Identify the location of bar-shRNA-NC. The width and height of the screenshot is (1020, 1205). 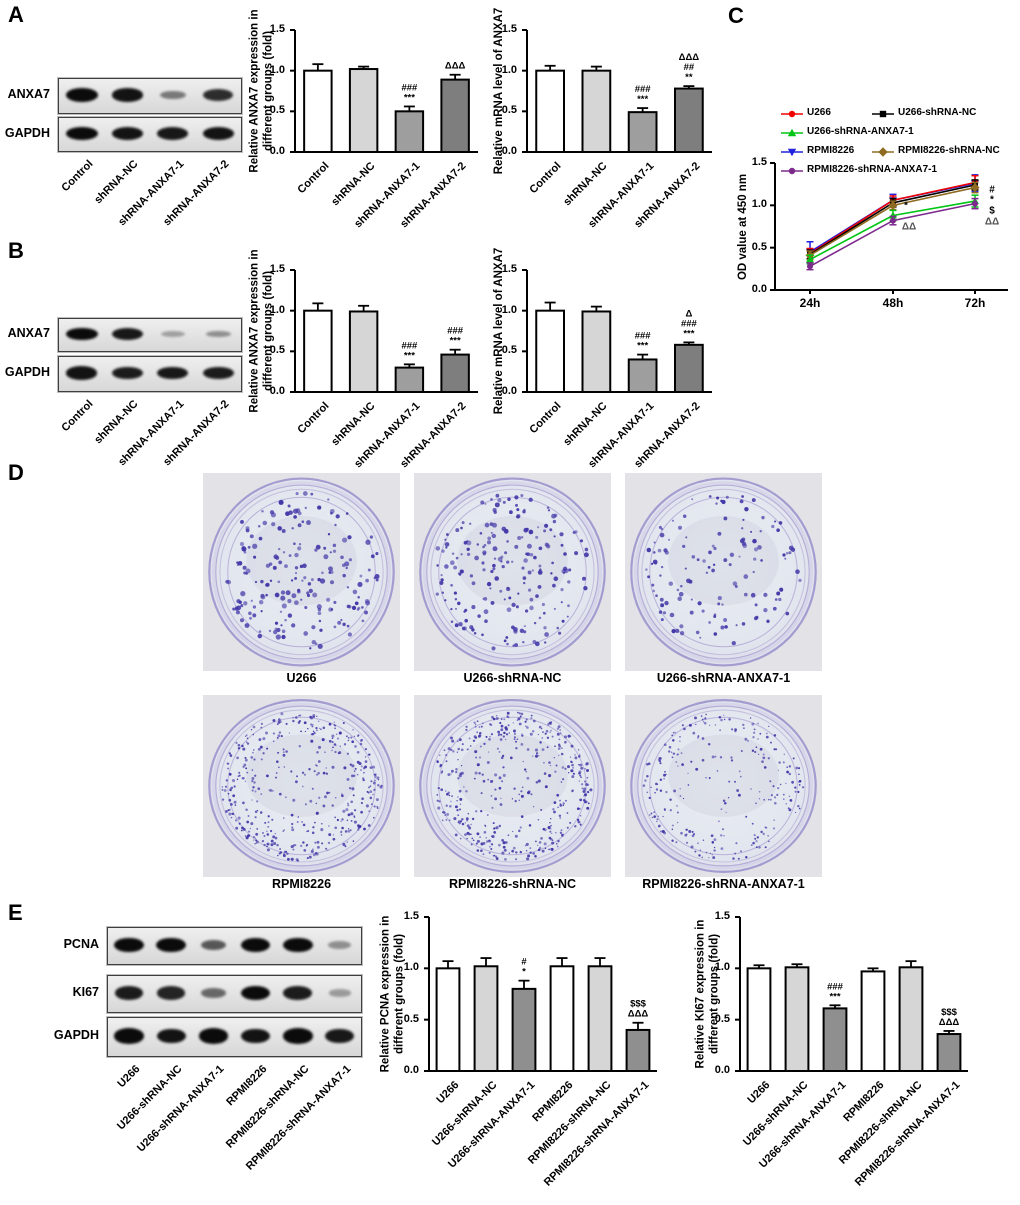
(596, 351).